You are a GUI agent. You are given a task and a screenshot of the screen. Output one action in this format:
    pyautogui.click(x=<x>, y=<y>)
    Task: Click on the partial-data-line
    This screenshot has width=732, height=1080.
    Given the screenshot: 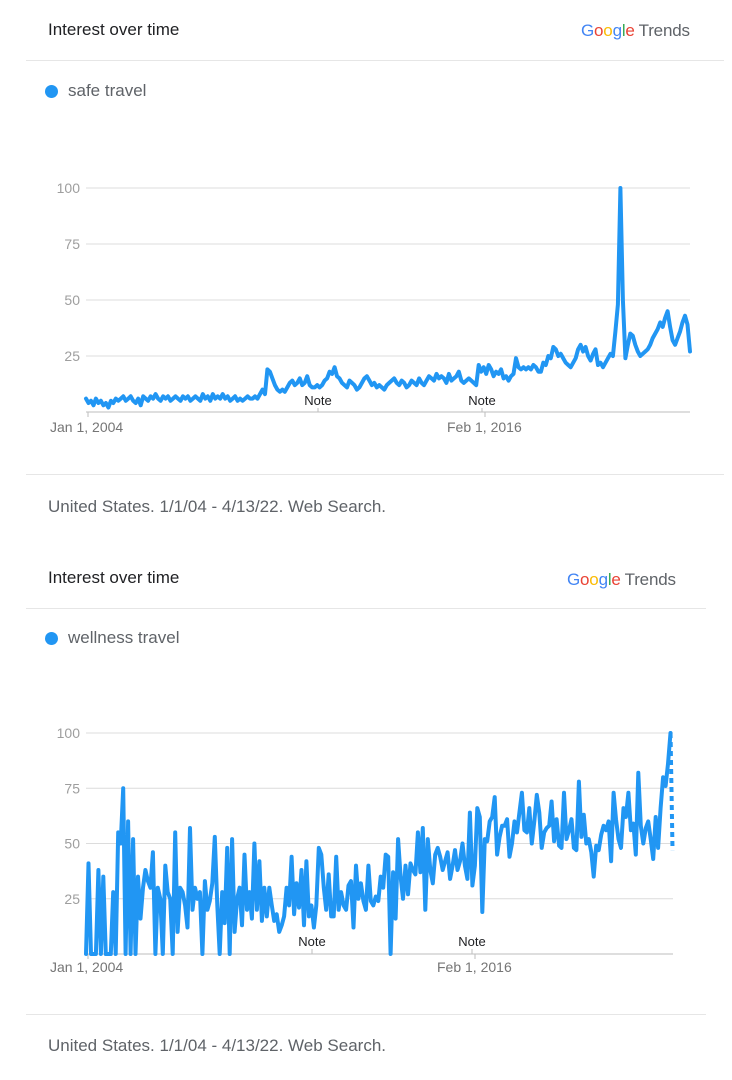 What is the action you would take?
    pyautogui.click(x=671, y=791)
    